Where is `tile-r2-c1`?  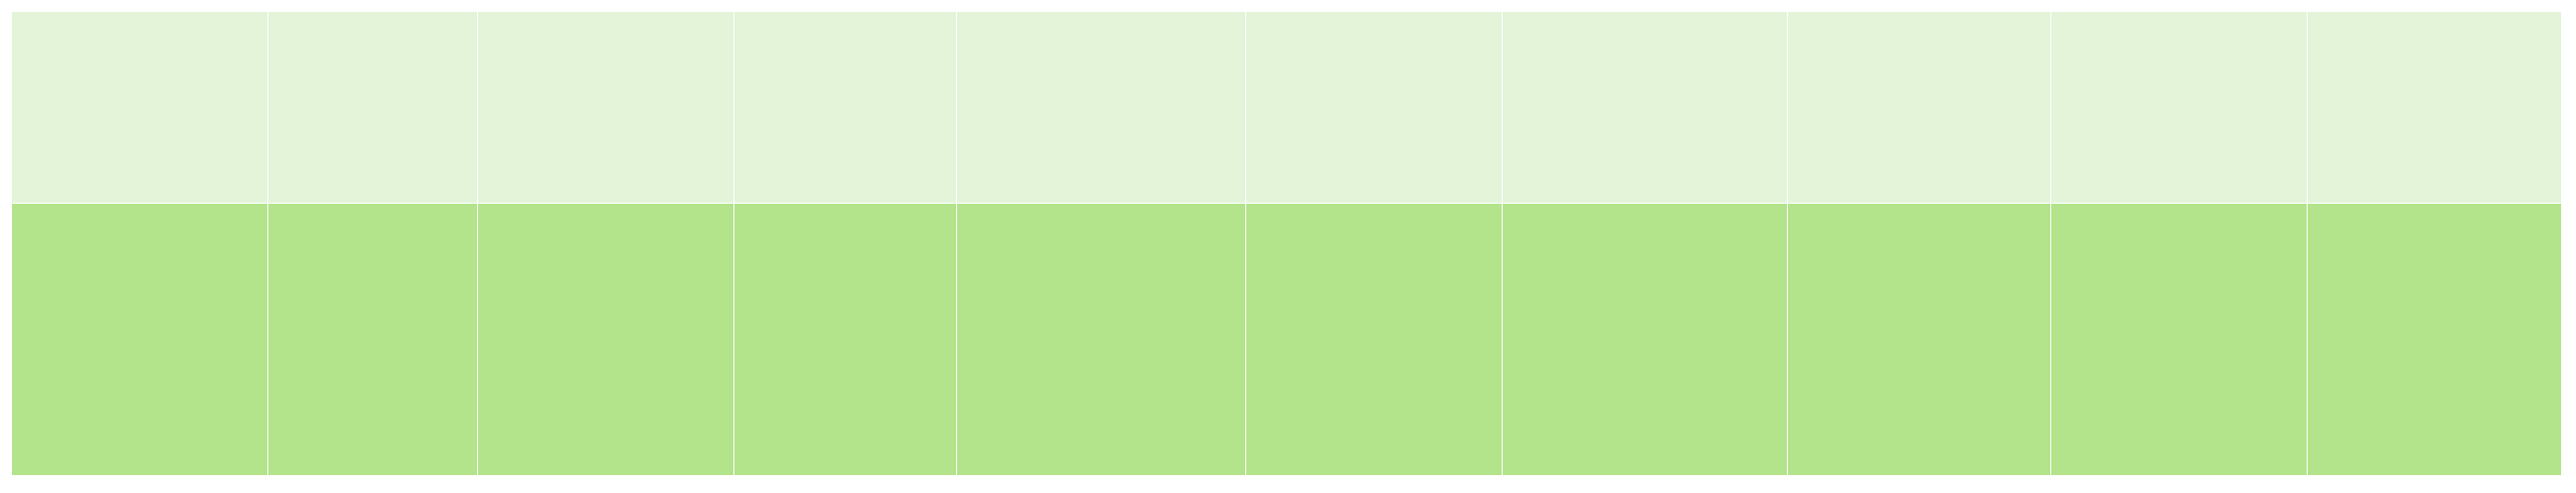
tile-r2-c1 is located at coordinates (139, 339).